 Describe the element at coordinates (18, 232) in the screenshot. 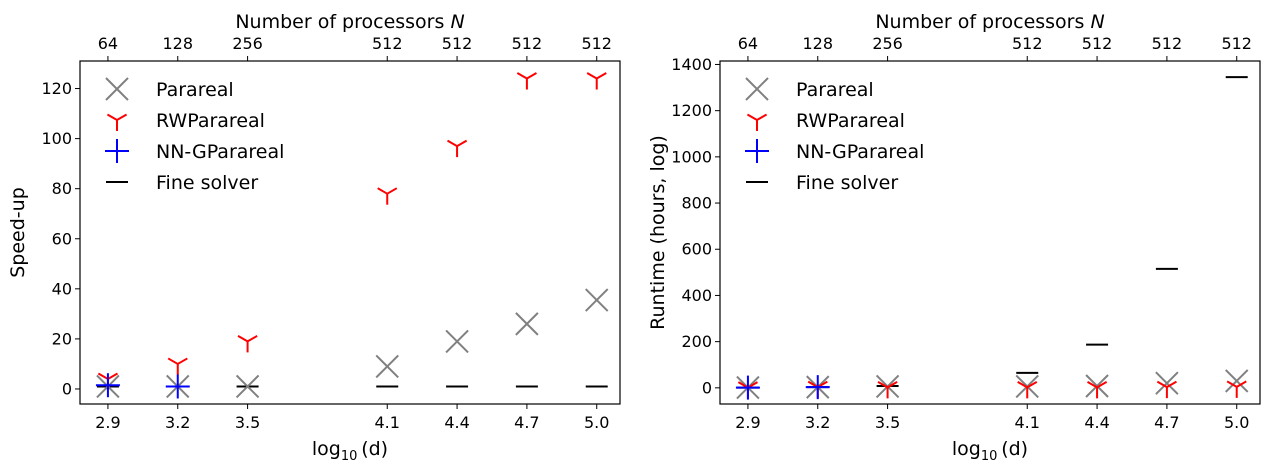

I see `y-axis-label: Speed-up` at that location.